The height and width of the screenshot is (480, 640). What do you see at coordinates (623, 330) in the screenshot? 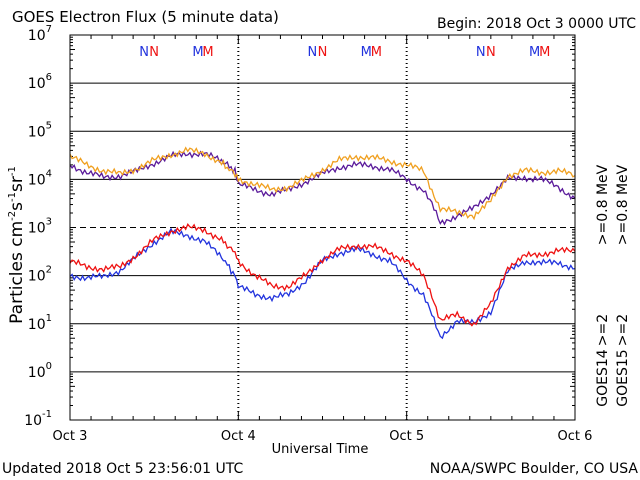
I see `legend-goes15-ge2: >=2` at bounding box center [623, 330].